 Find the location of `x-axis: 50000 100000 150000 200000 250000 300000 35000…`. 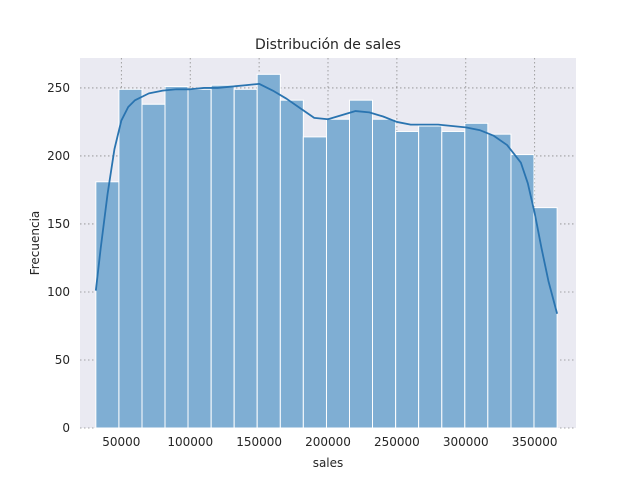

x-axis: 50000 100000 150000 200000 250000 300000 35000… is located at coordinates (329, 442).